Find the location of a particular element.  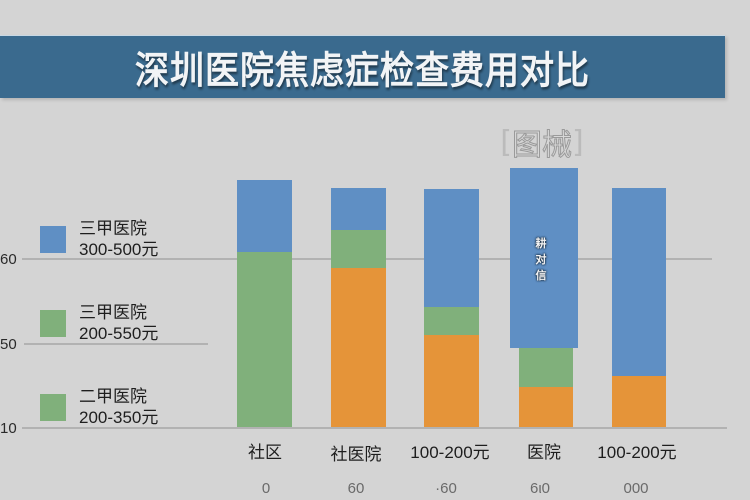

legend-item-green-2: 二甲医院 200-350元 is located at coordinates (99, 407).